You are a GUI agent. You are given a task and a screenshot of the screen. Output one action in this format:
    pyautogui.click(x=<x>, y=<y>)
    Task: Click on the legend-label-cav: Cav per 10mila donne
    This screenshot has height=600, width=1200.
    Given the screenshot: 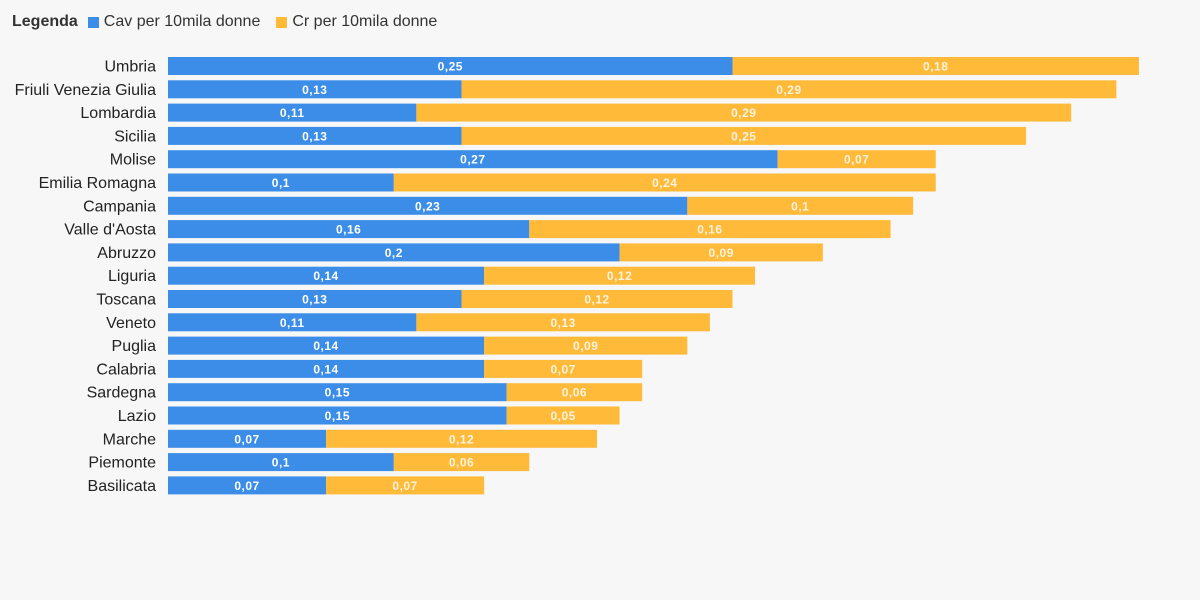 What is the action you would take?
    pyautogui.click(x=182, y=21)
    